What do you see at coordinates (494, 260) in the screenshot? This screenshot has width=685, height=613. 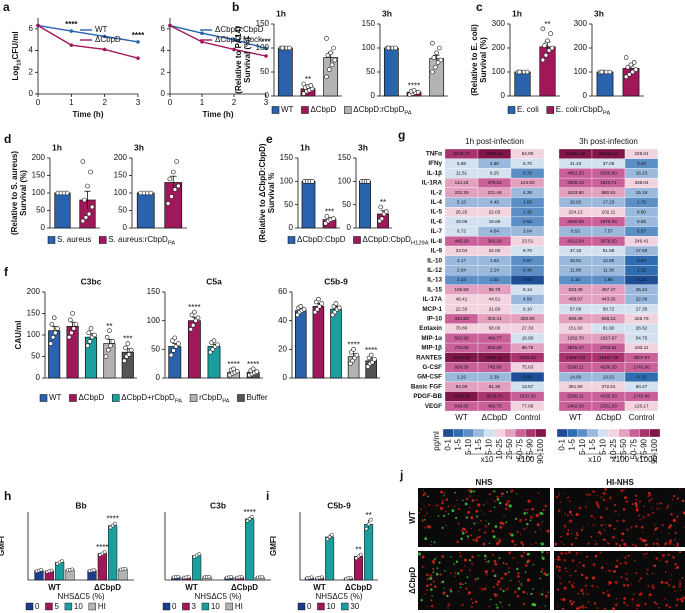 I see `cell-value: 1.82` at bounding box center [494, 260].